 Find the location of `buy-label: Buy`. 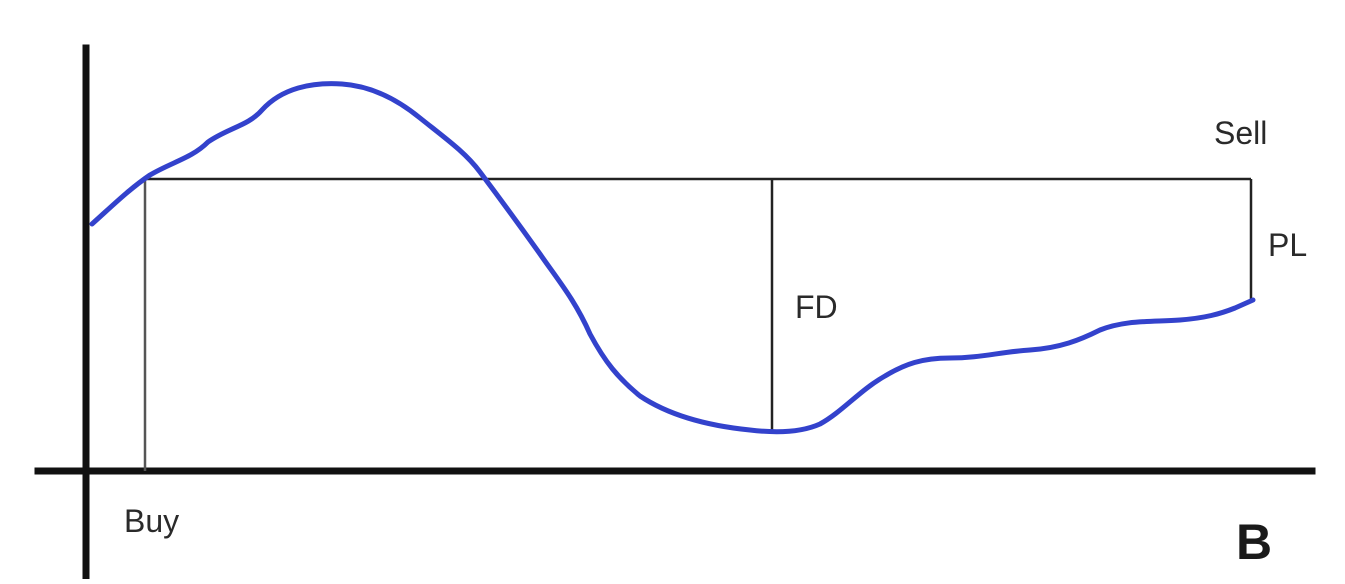

buy-label: Buy is located at coordinates (151, 521).